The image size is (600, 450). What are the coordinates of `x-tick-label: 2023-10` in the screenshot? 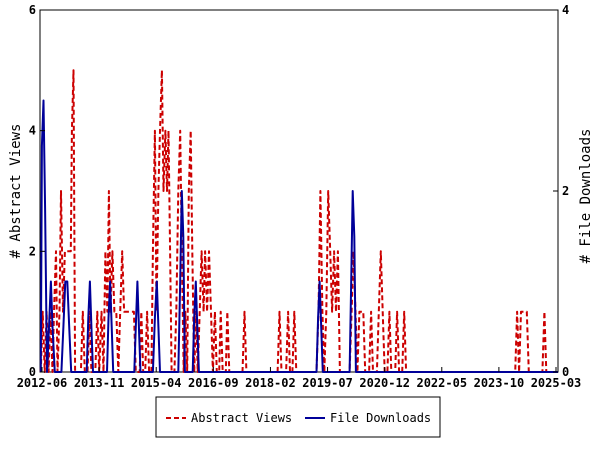 It's located at (499, 383).